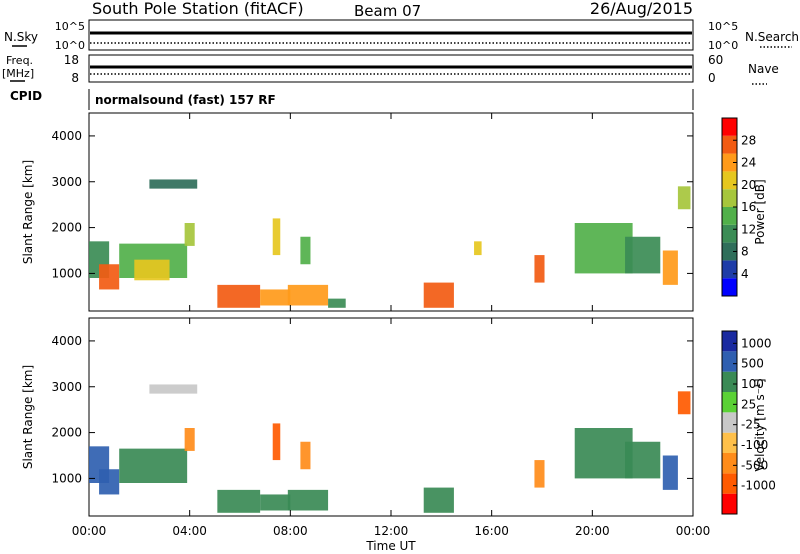 The height and width of the screenshot is (554, 800). I want to click on velocity-colorbar: 1000 500 100 25 -25 -100 -500 -1000, so click(748, 422).